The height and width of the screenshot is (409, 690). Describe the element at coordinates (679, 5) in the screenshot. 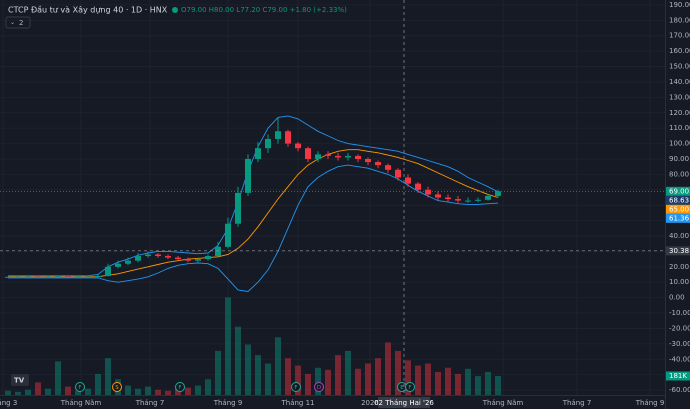

I see `y-tick-label: 190.00` at that location.